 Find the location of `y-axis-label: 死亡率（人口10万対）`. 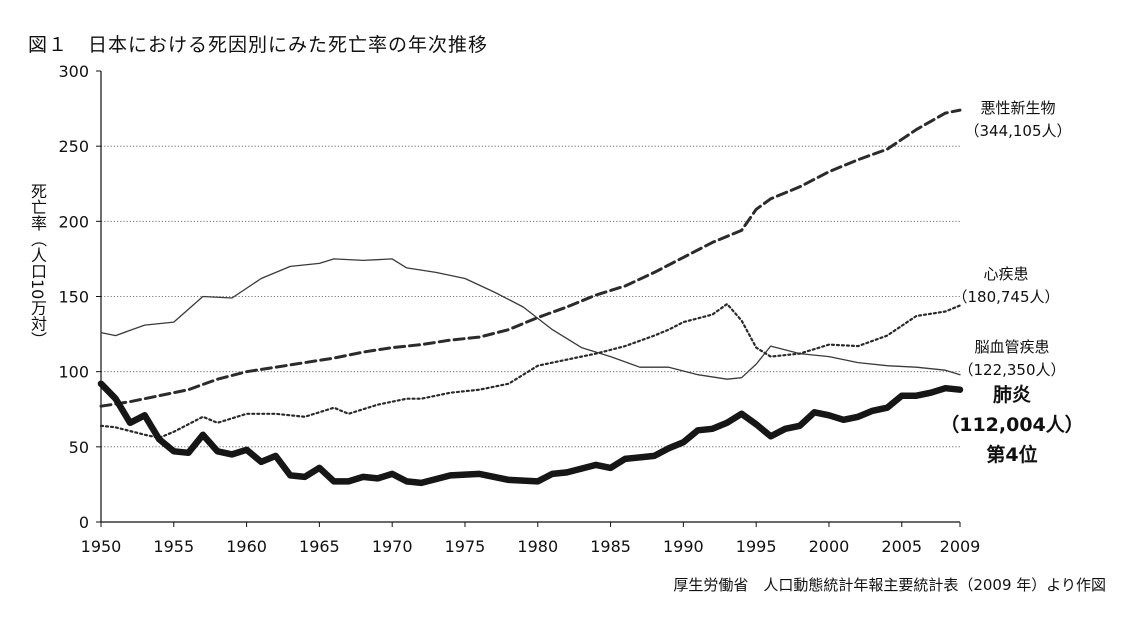

y-axis-label: 死亡率（人口10万対） is located at coordinates (37, 265).